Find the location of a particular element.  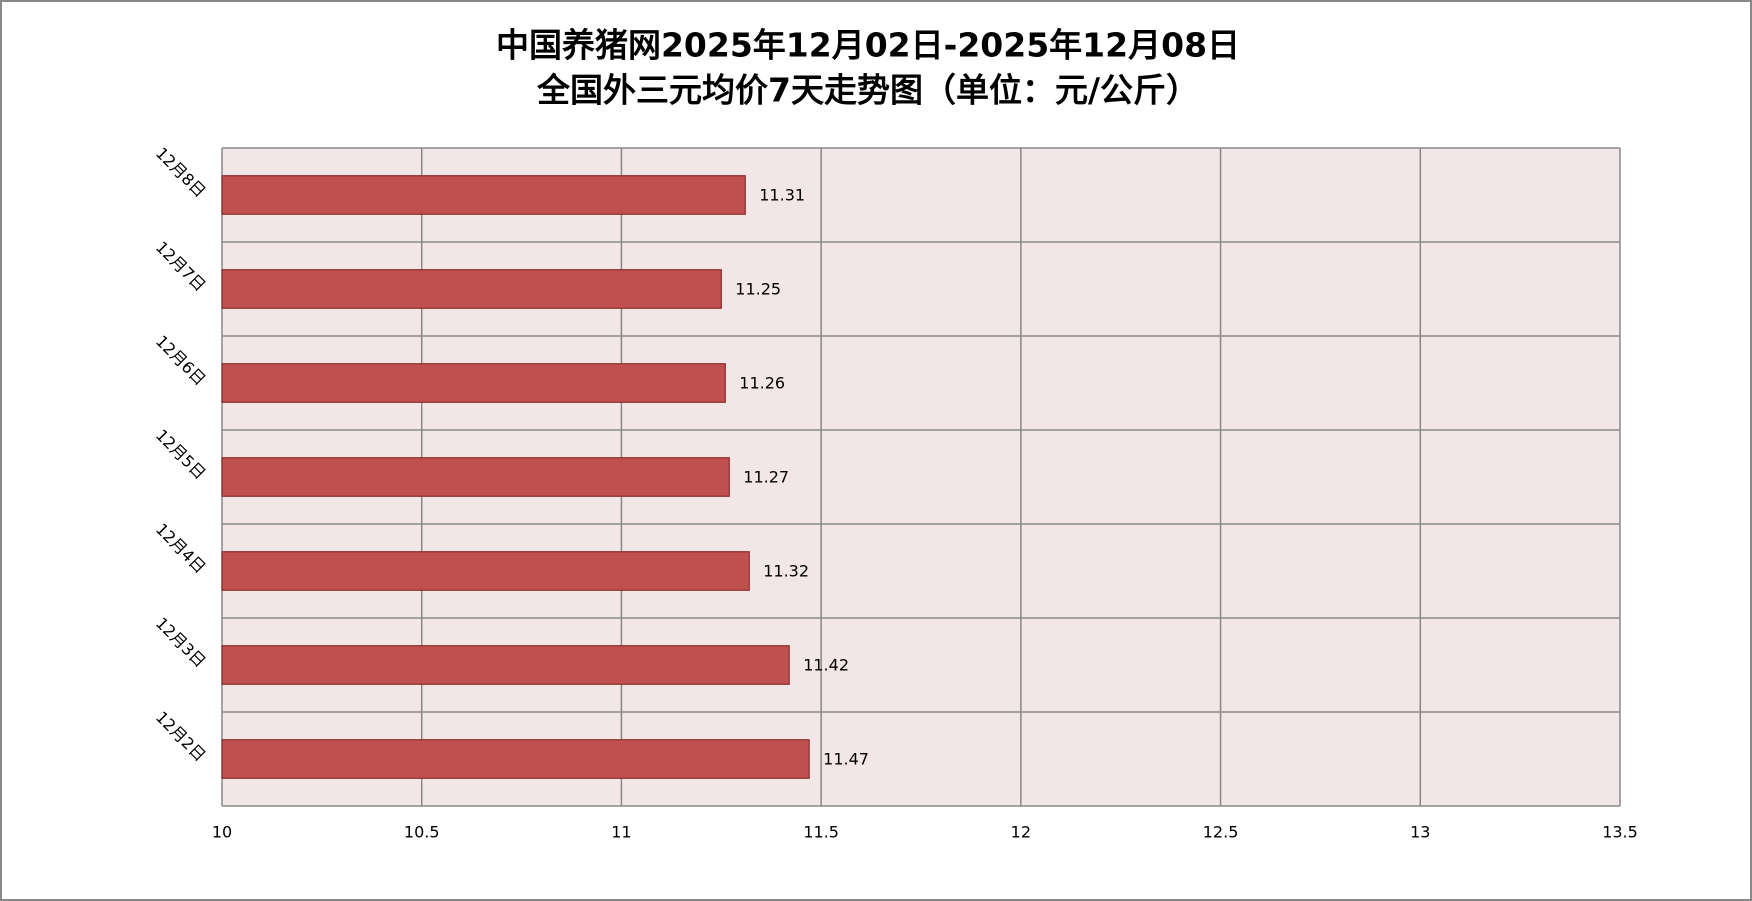

x-tick-label: 12 is located at coordinates (1021, 832).